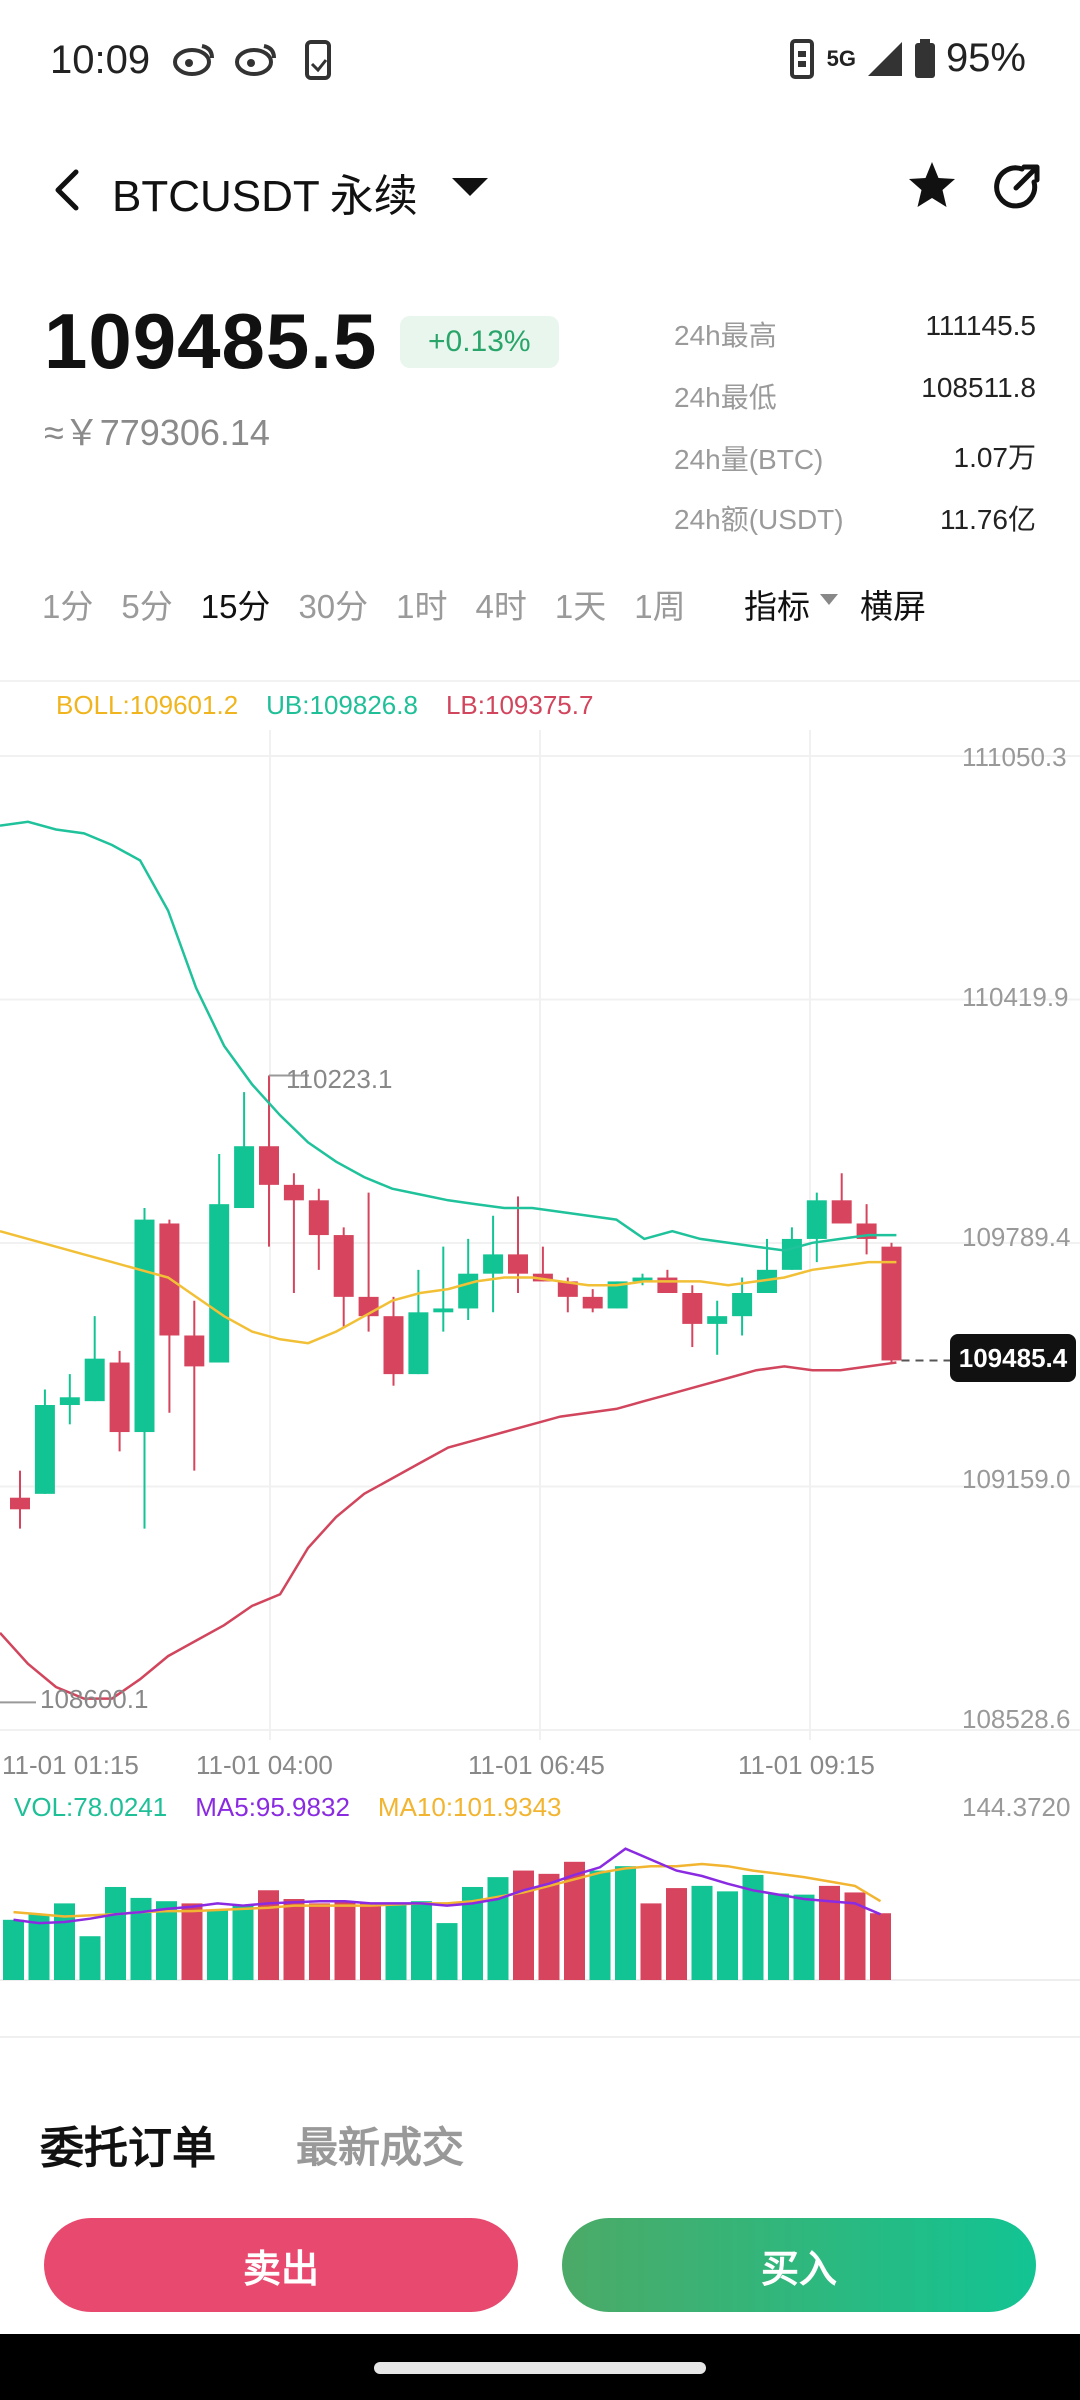 This screenshot has width=1080, height=2400. I want to click on tab-1d: 1天, so click(580, 606).